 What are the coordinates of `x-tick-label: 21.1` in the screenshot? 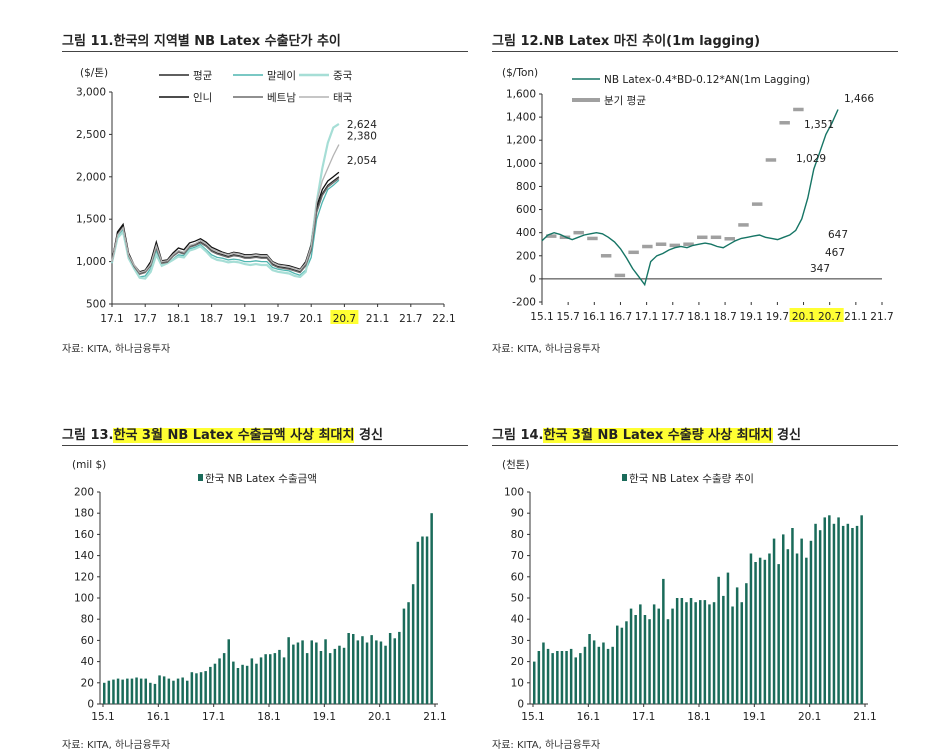 It's located at (855, 317).